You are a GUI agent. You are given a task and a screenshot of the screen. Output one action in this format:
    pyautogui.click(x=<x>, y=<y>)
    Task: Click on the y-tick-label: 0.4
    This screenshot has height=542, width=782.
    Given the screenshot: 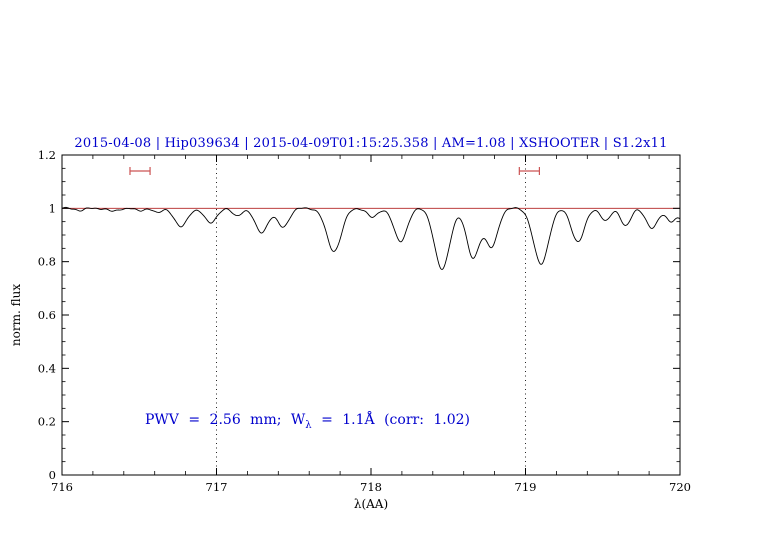 What is the action you would take?
    pyautogui.click(x=47, y=368)
    